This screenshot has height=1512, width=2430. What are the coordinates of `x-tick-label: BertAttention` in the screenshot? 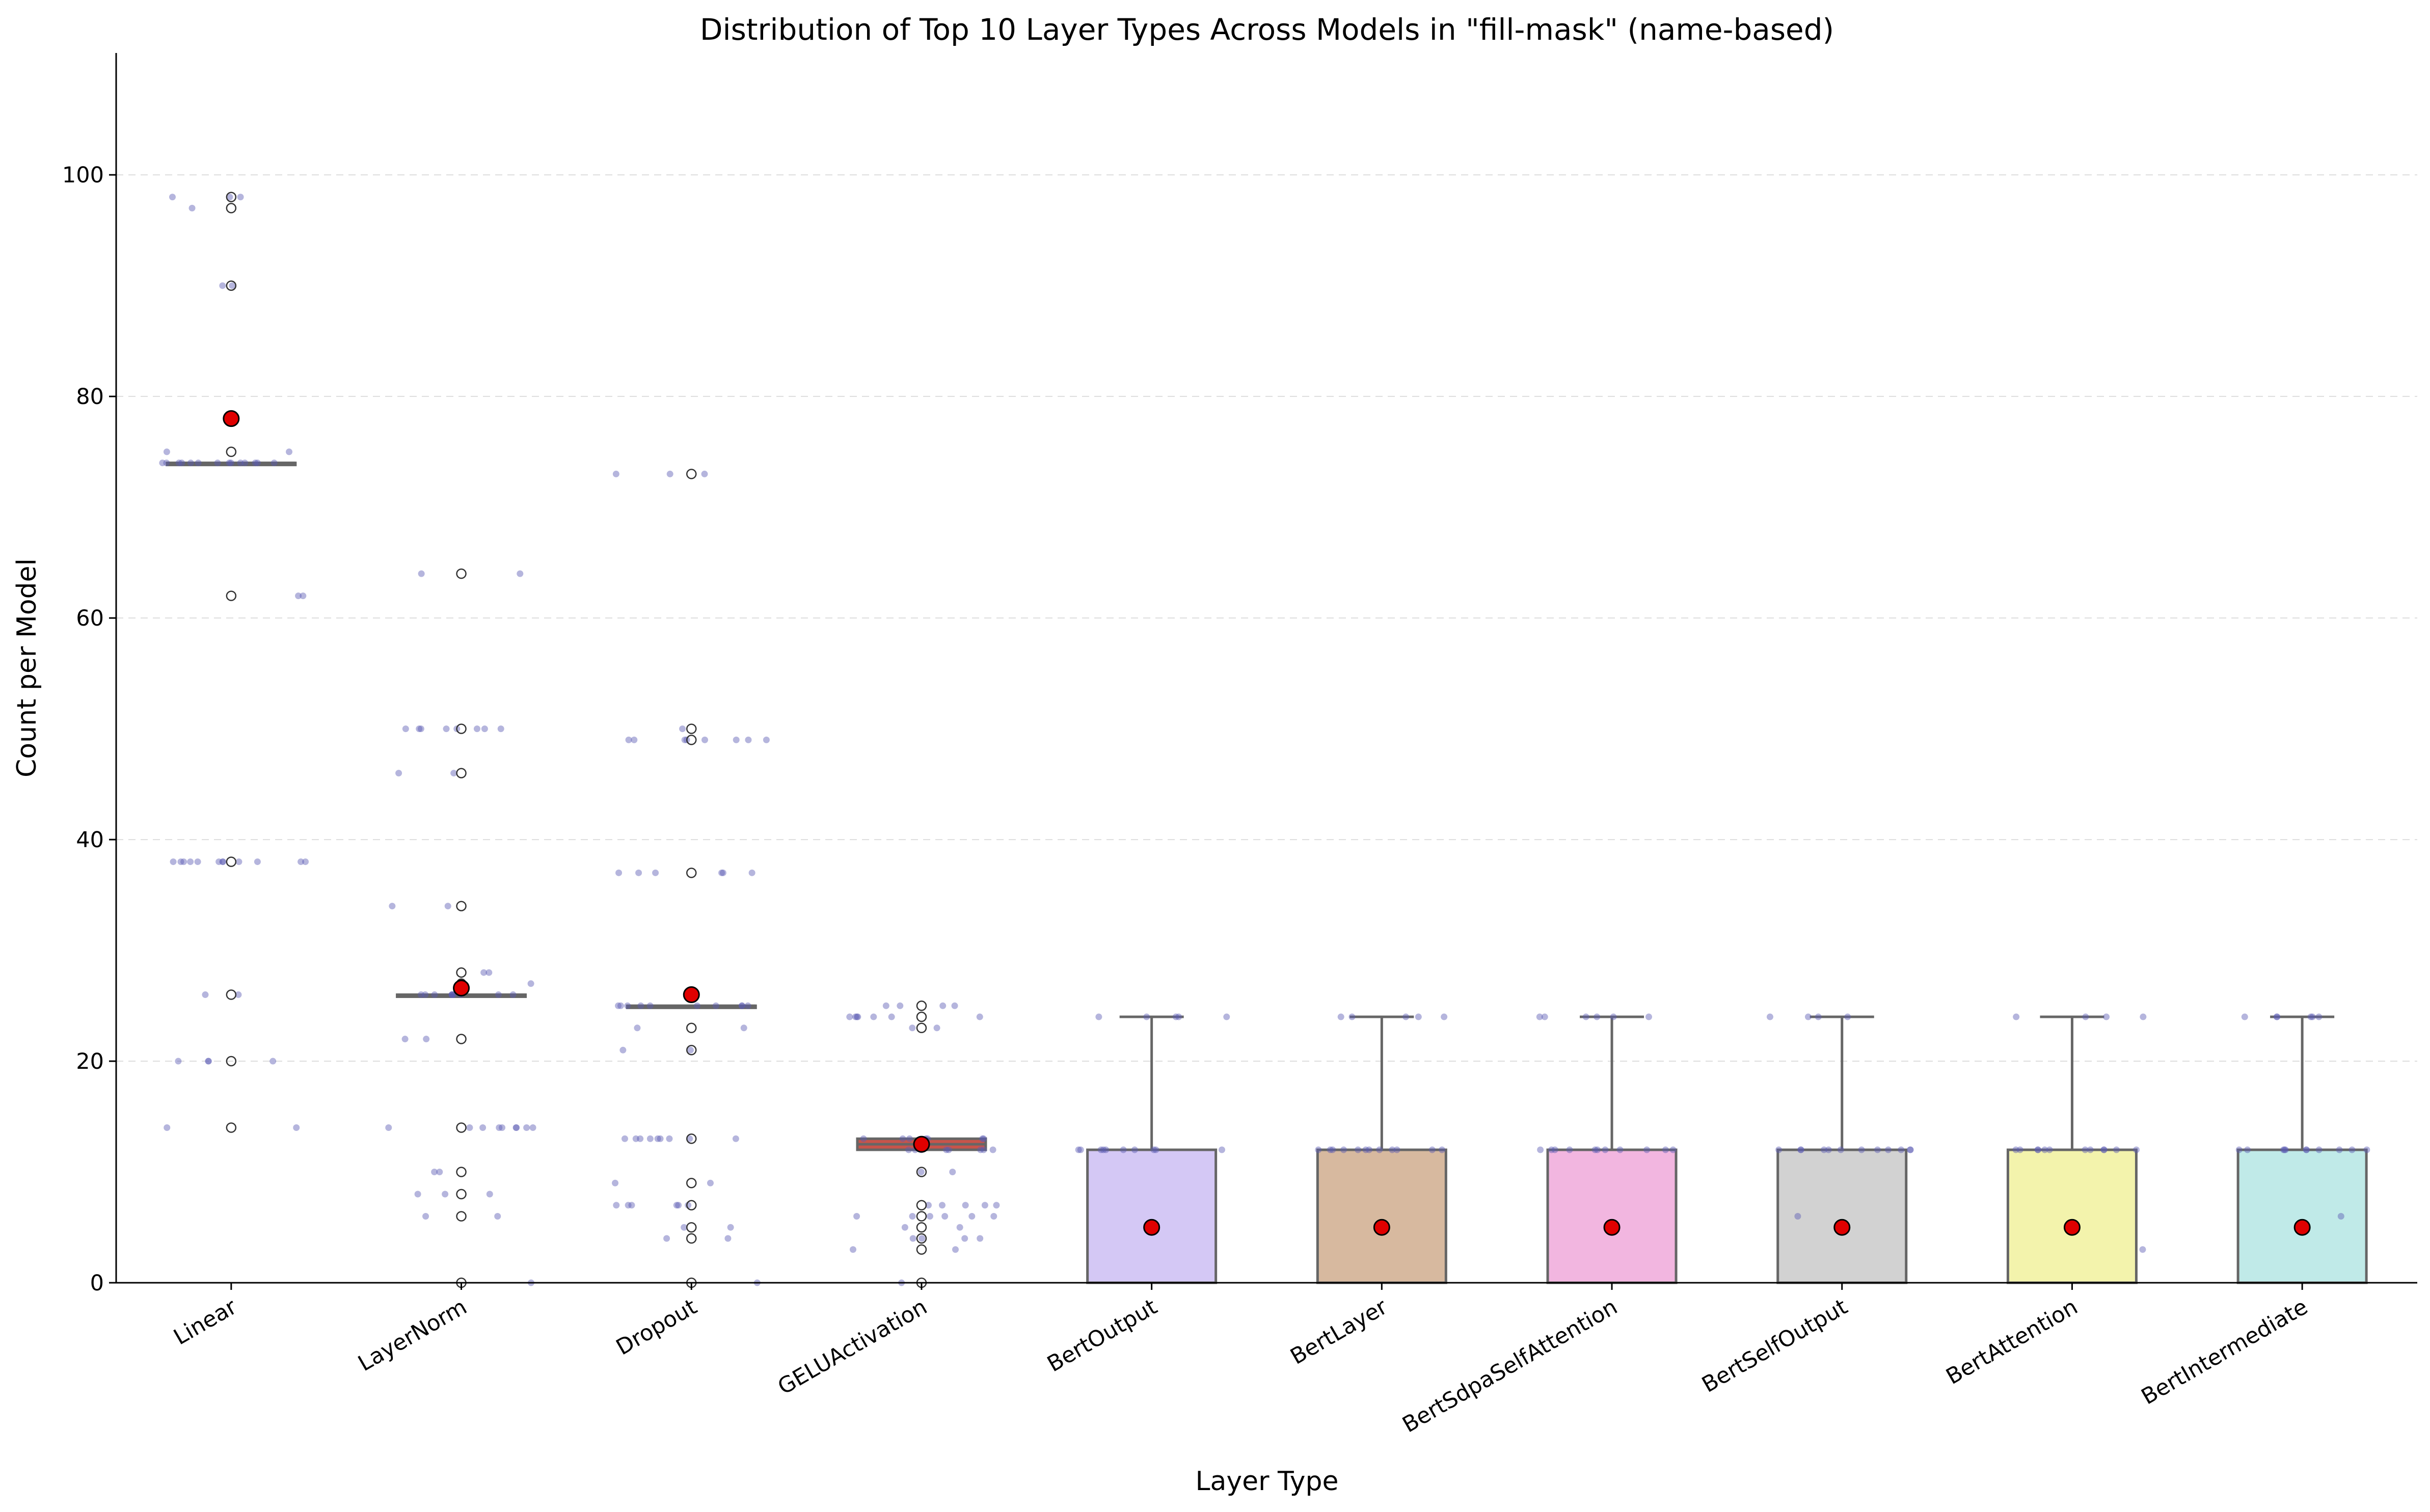 It's located at (2012, 1342).